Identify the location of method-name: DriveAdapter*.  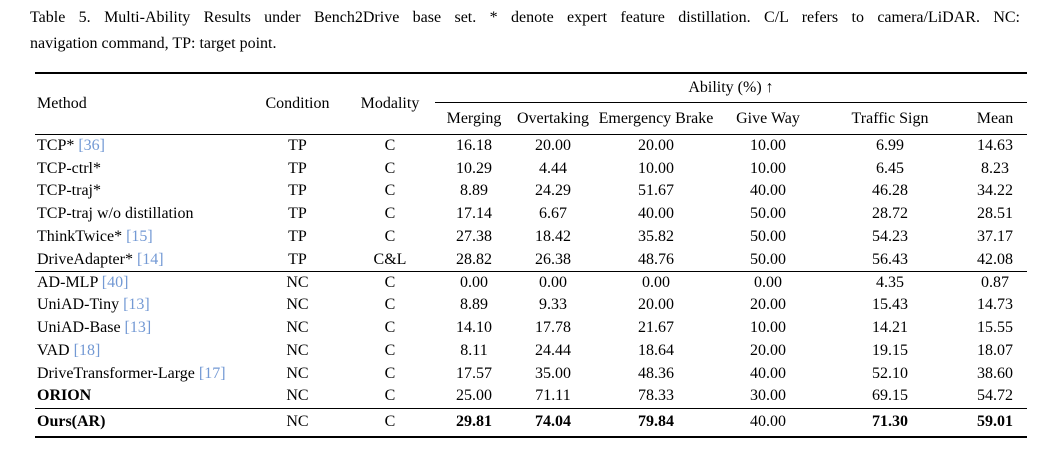
(85, 259).